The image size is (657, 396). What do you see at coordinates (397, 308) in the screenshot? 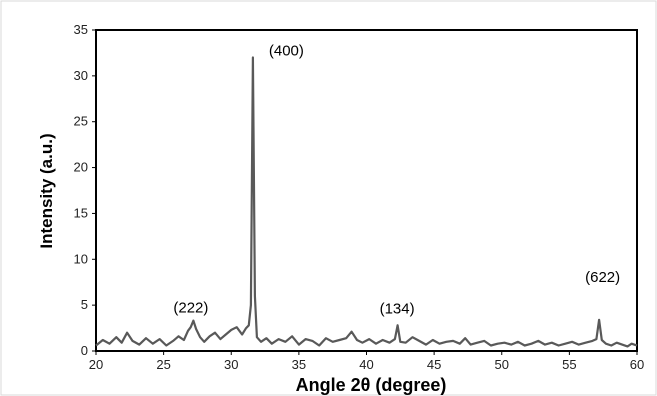
I see `peak-label: (134)` at bounding box center [397, 308].